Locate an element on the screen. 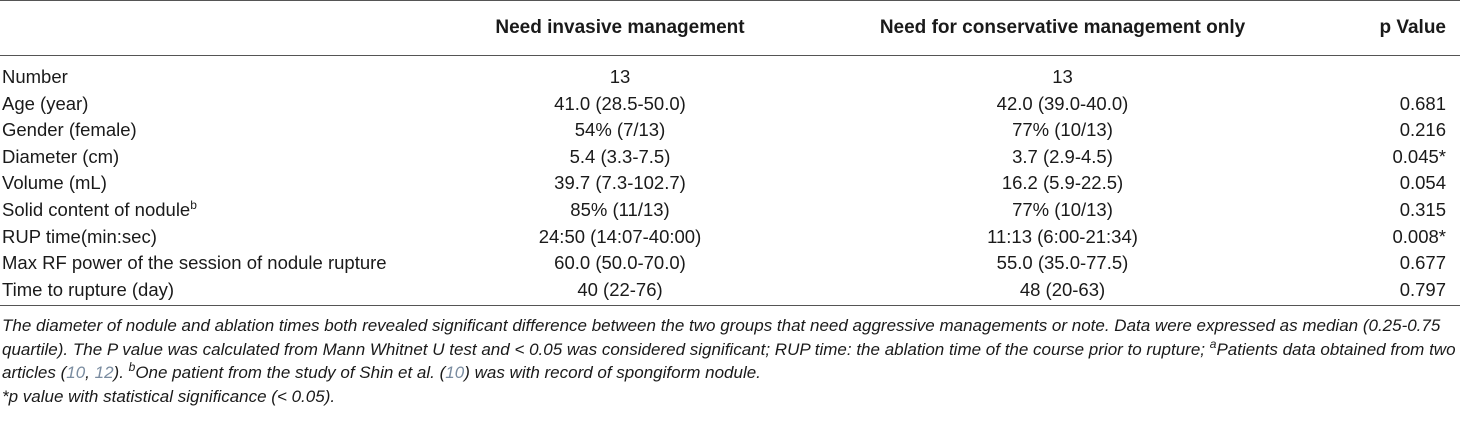 The image size is (1460, 428). row-label: Time to rupture (day) is located at coordinates (197, 291).